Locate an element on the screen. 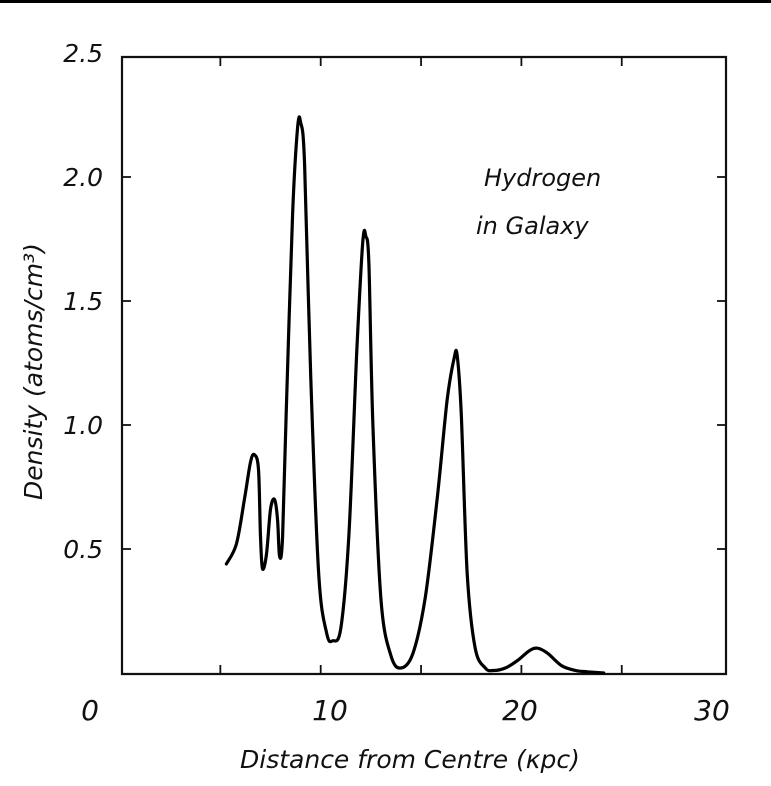 This screenshot has width=771, height=786. top-border-line is located at coordinates (385, 1).